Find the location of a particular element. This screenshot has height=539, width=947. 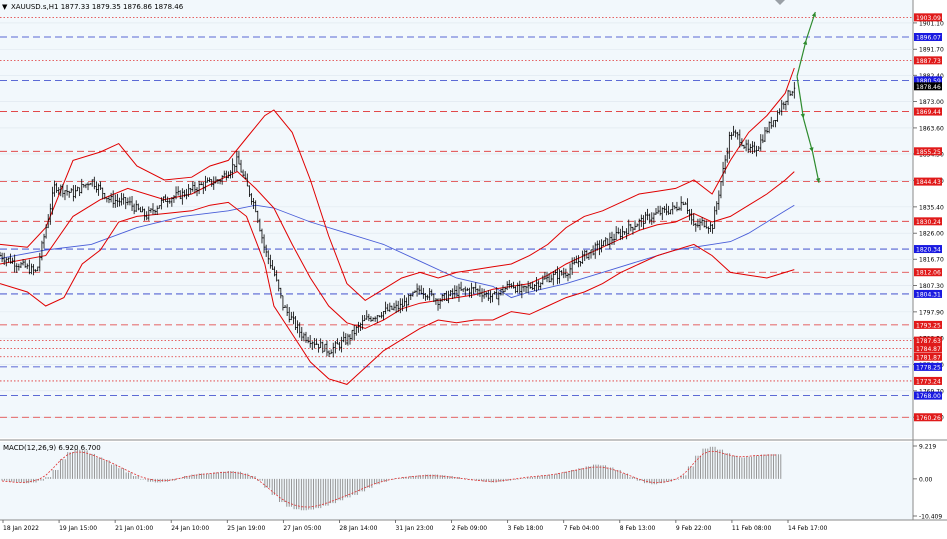

level-label: 1878.46 is located at coordinates (928, 87).